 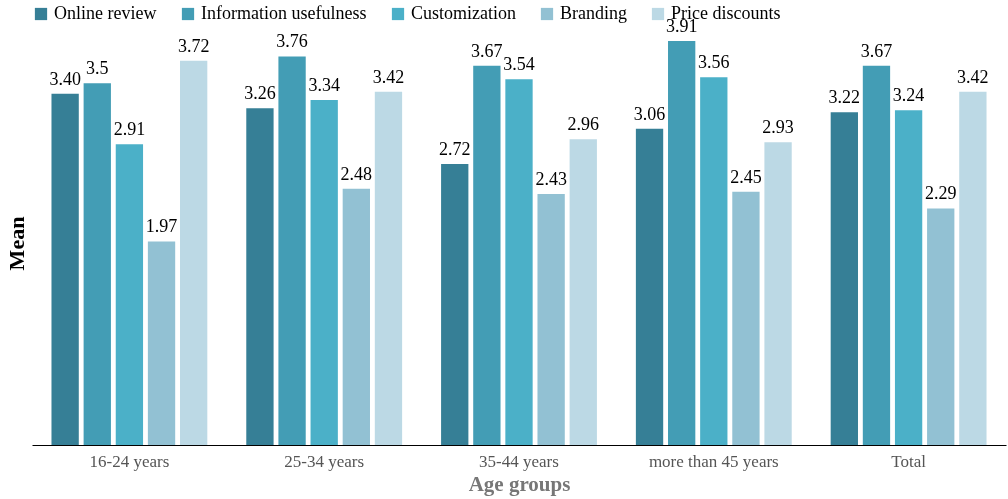 I want to click on data-label: 3.40, so click(x=65, y=78).